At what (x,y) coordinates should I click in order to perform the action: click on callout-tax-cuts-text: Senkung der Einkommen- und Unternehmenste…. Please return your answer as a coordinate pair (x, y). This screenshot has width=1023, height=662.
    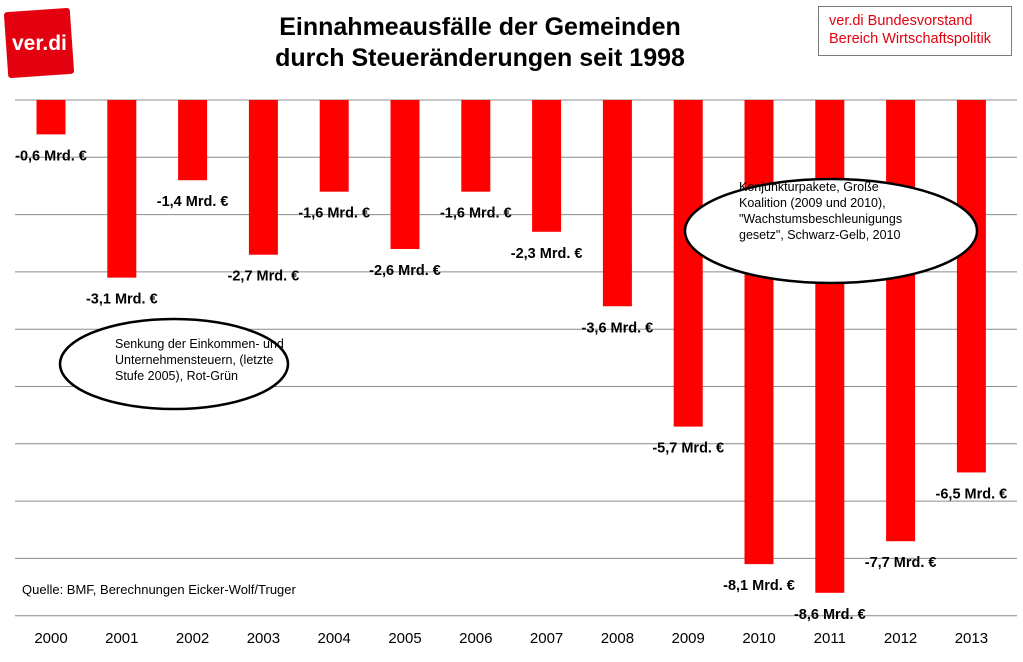
    Looking at the image, I should click on (199, 360).